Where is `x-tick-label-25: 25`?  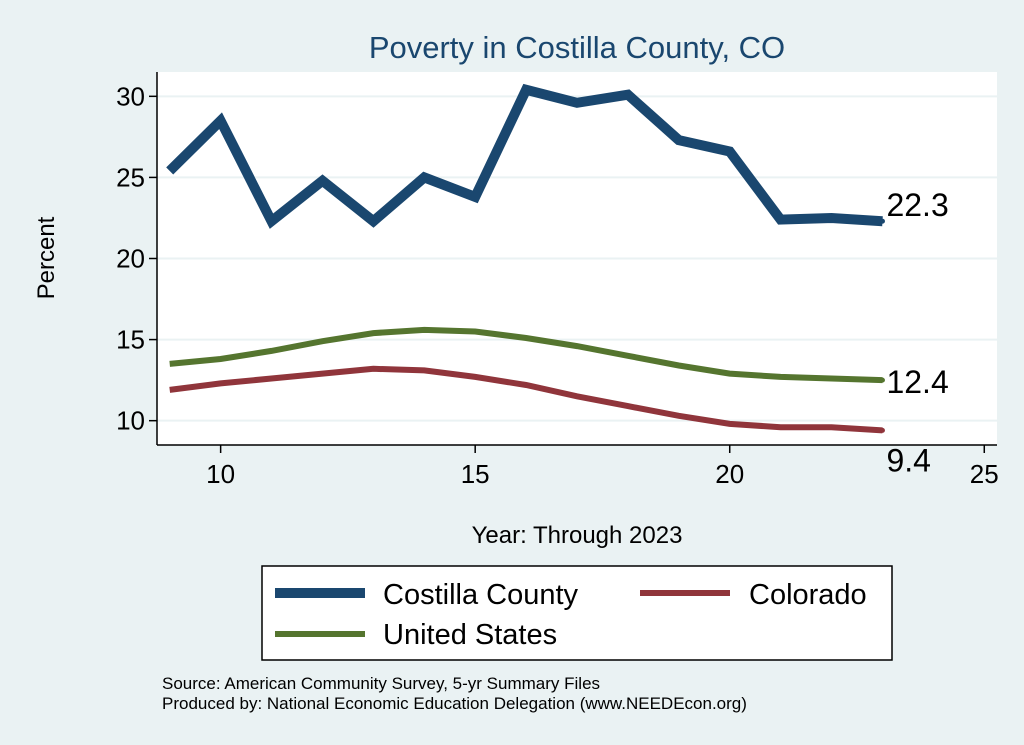
x-tick-label-25: 25 is located at coordinates (984, 474).